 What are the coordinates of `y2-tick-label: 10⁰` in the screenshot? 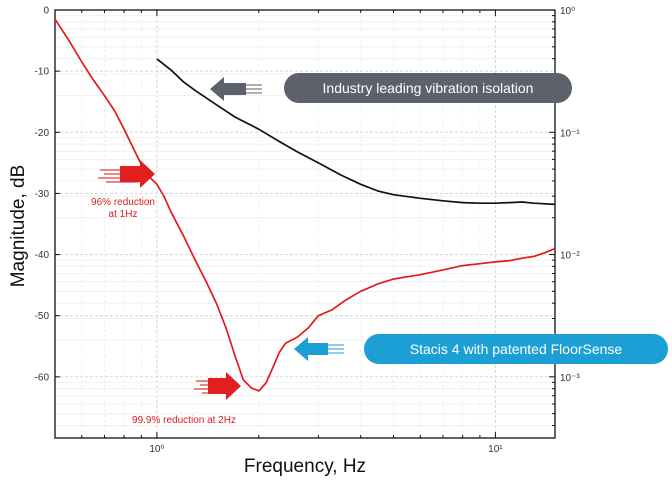 It's located at (567, 11).